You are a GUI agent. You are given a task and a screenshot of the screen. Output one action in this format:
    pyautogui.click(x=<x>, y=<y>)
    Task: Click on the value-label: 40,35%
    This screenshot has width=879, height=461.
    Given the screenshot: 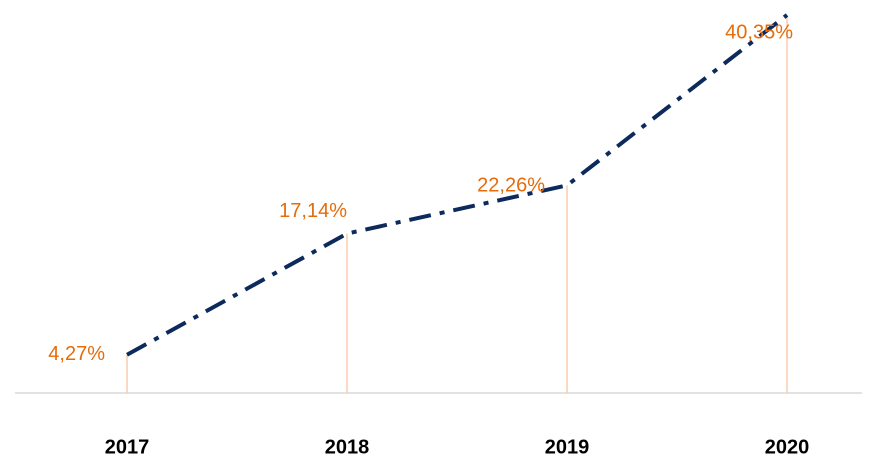 What is the action you would take?
    pyautogui.click(x=759, y=32)
    